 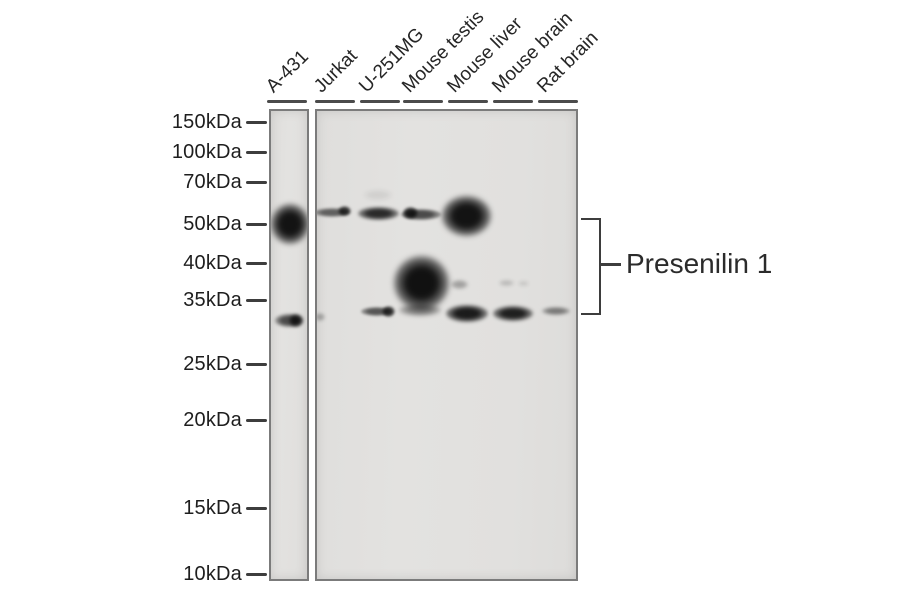 What do you see at coordinates (212, 300) in the screenshot?
I see `mw-label-35kda: 35kDa` at bounding box center [212, 300].